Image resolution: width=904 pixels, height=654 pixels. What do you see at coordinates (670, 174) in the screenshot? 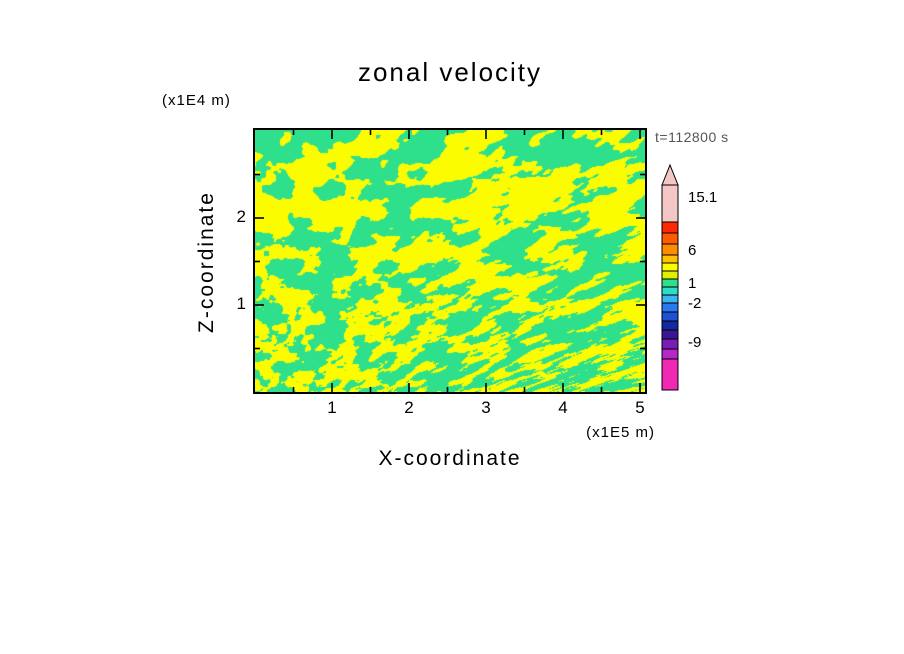
I see `colorbar-arrow-tip` at bounding box center [670, 174].